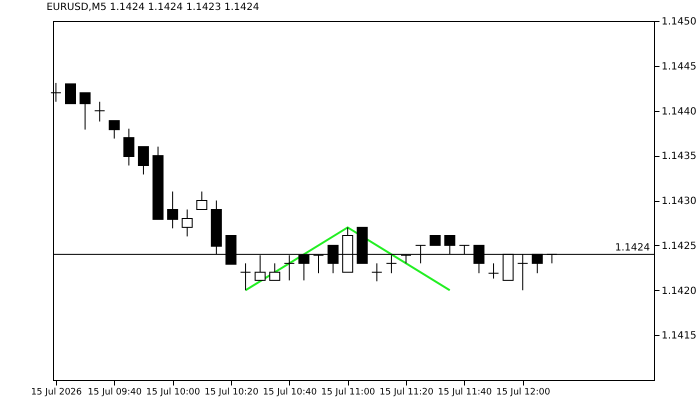 The image size is (700, 400). I want to click on y-tick-label: 1.1445, so click(679, 66).